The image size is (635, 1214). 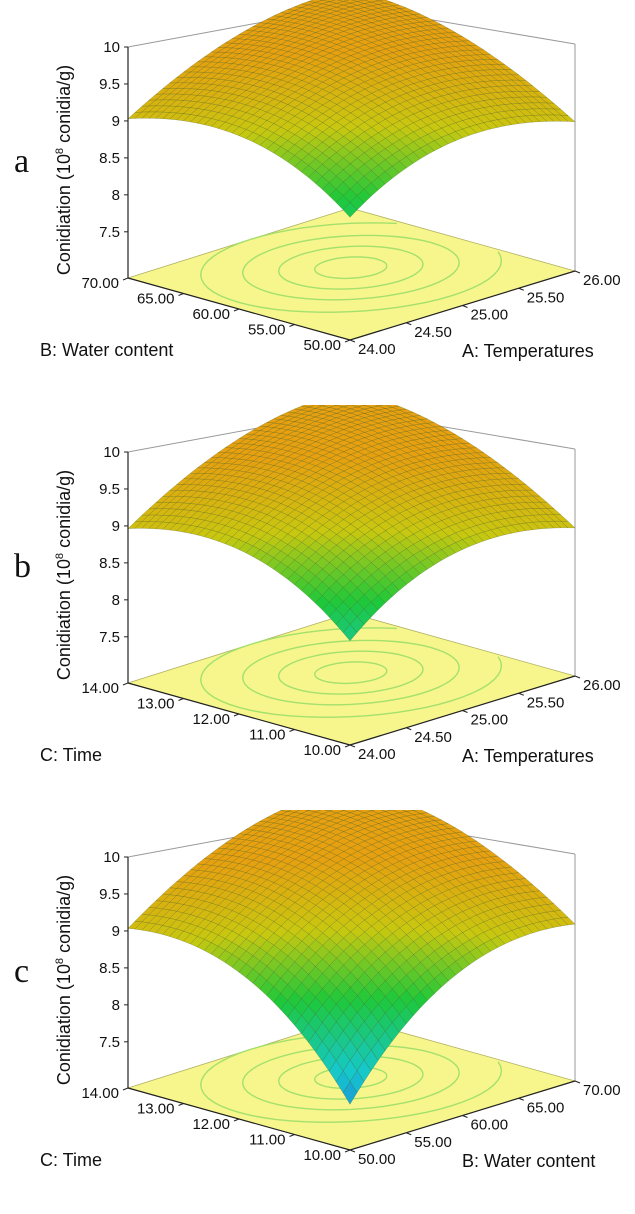 I want to click on y-tick-label: 65.00, so click(x=156, y=299).